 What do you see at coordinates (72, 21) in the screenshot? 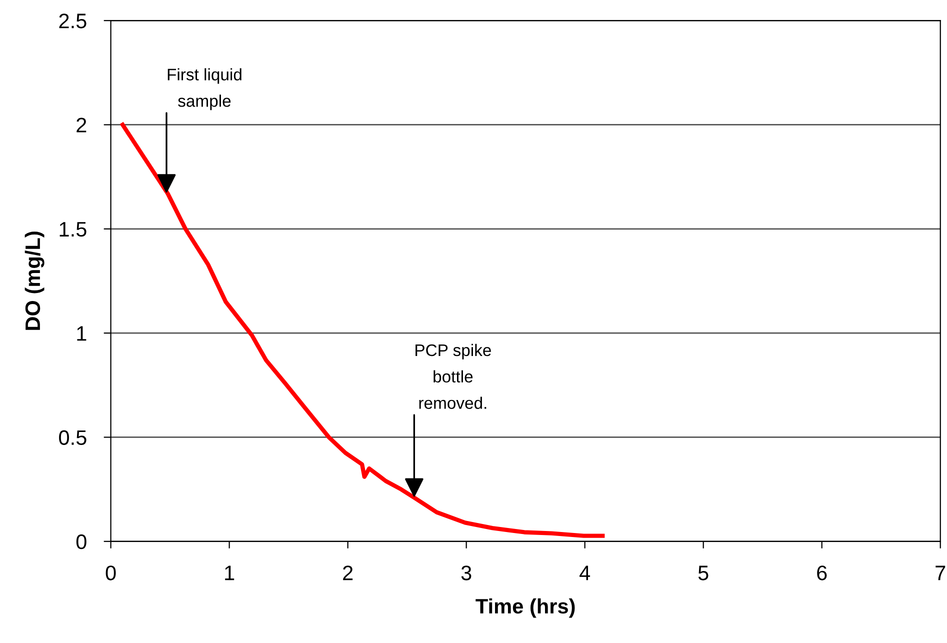
I see `y-tick-label: 2.5` at bounding box center [72, 21].